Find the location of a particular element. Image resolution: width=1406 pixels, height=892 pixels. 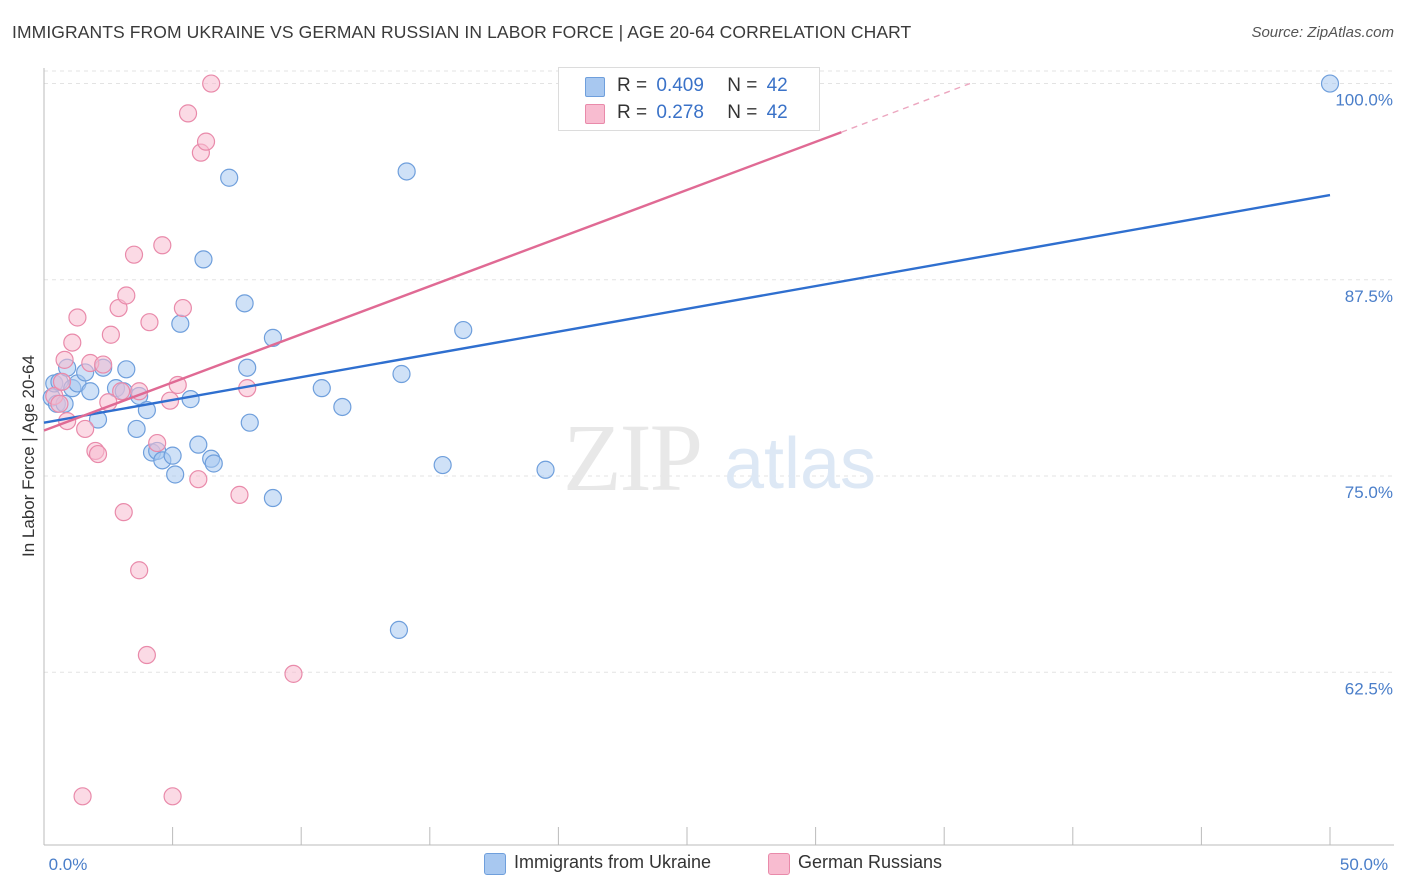

y-tick-label: 100.0% is located at coordinates (1364, 100).